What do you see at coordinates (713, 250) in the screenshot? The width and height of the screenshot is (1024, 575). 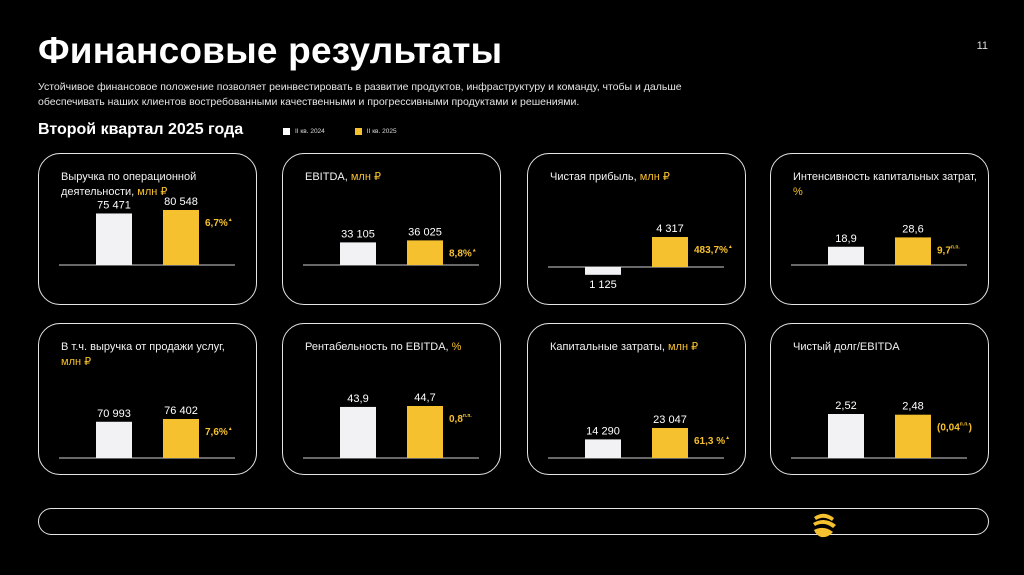 I see `change-label: 483,7%▲` at bounding box center [713, 250].